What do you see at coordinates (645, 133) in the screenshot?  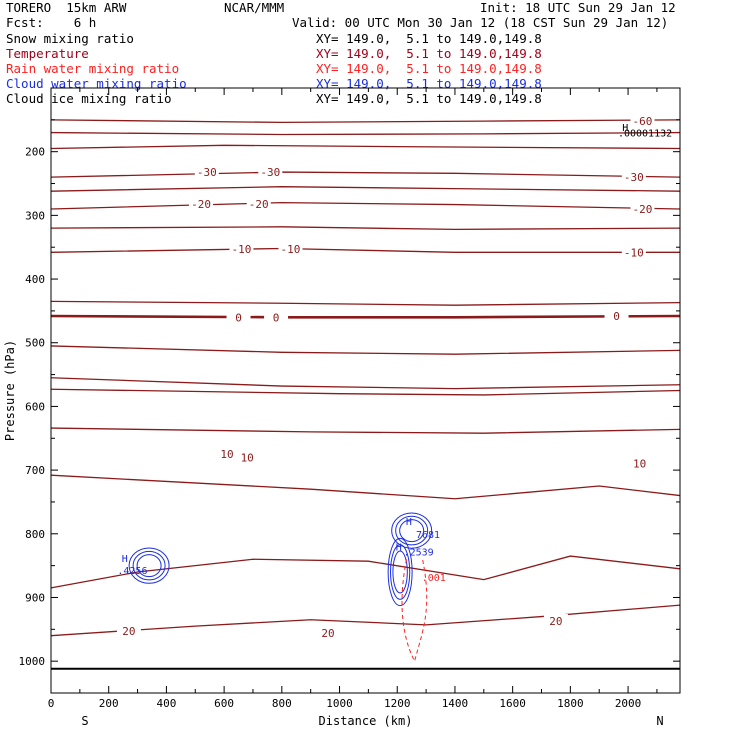 I see `cloud-ice-max-label: .00001132` at bounding box center [645, 133].